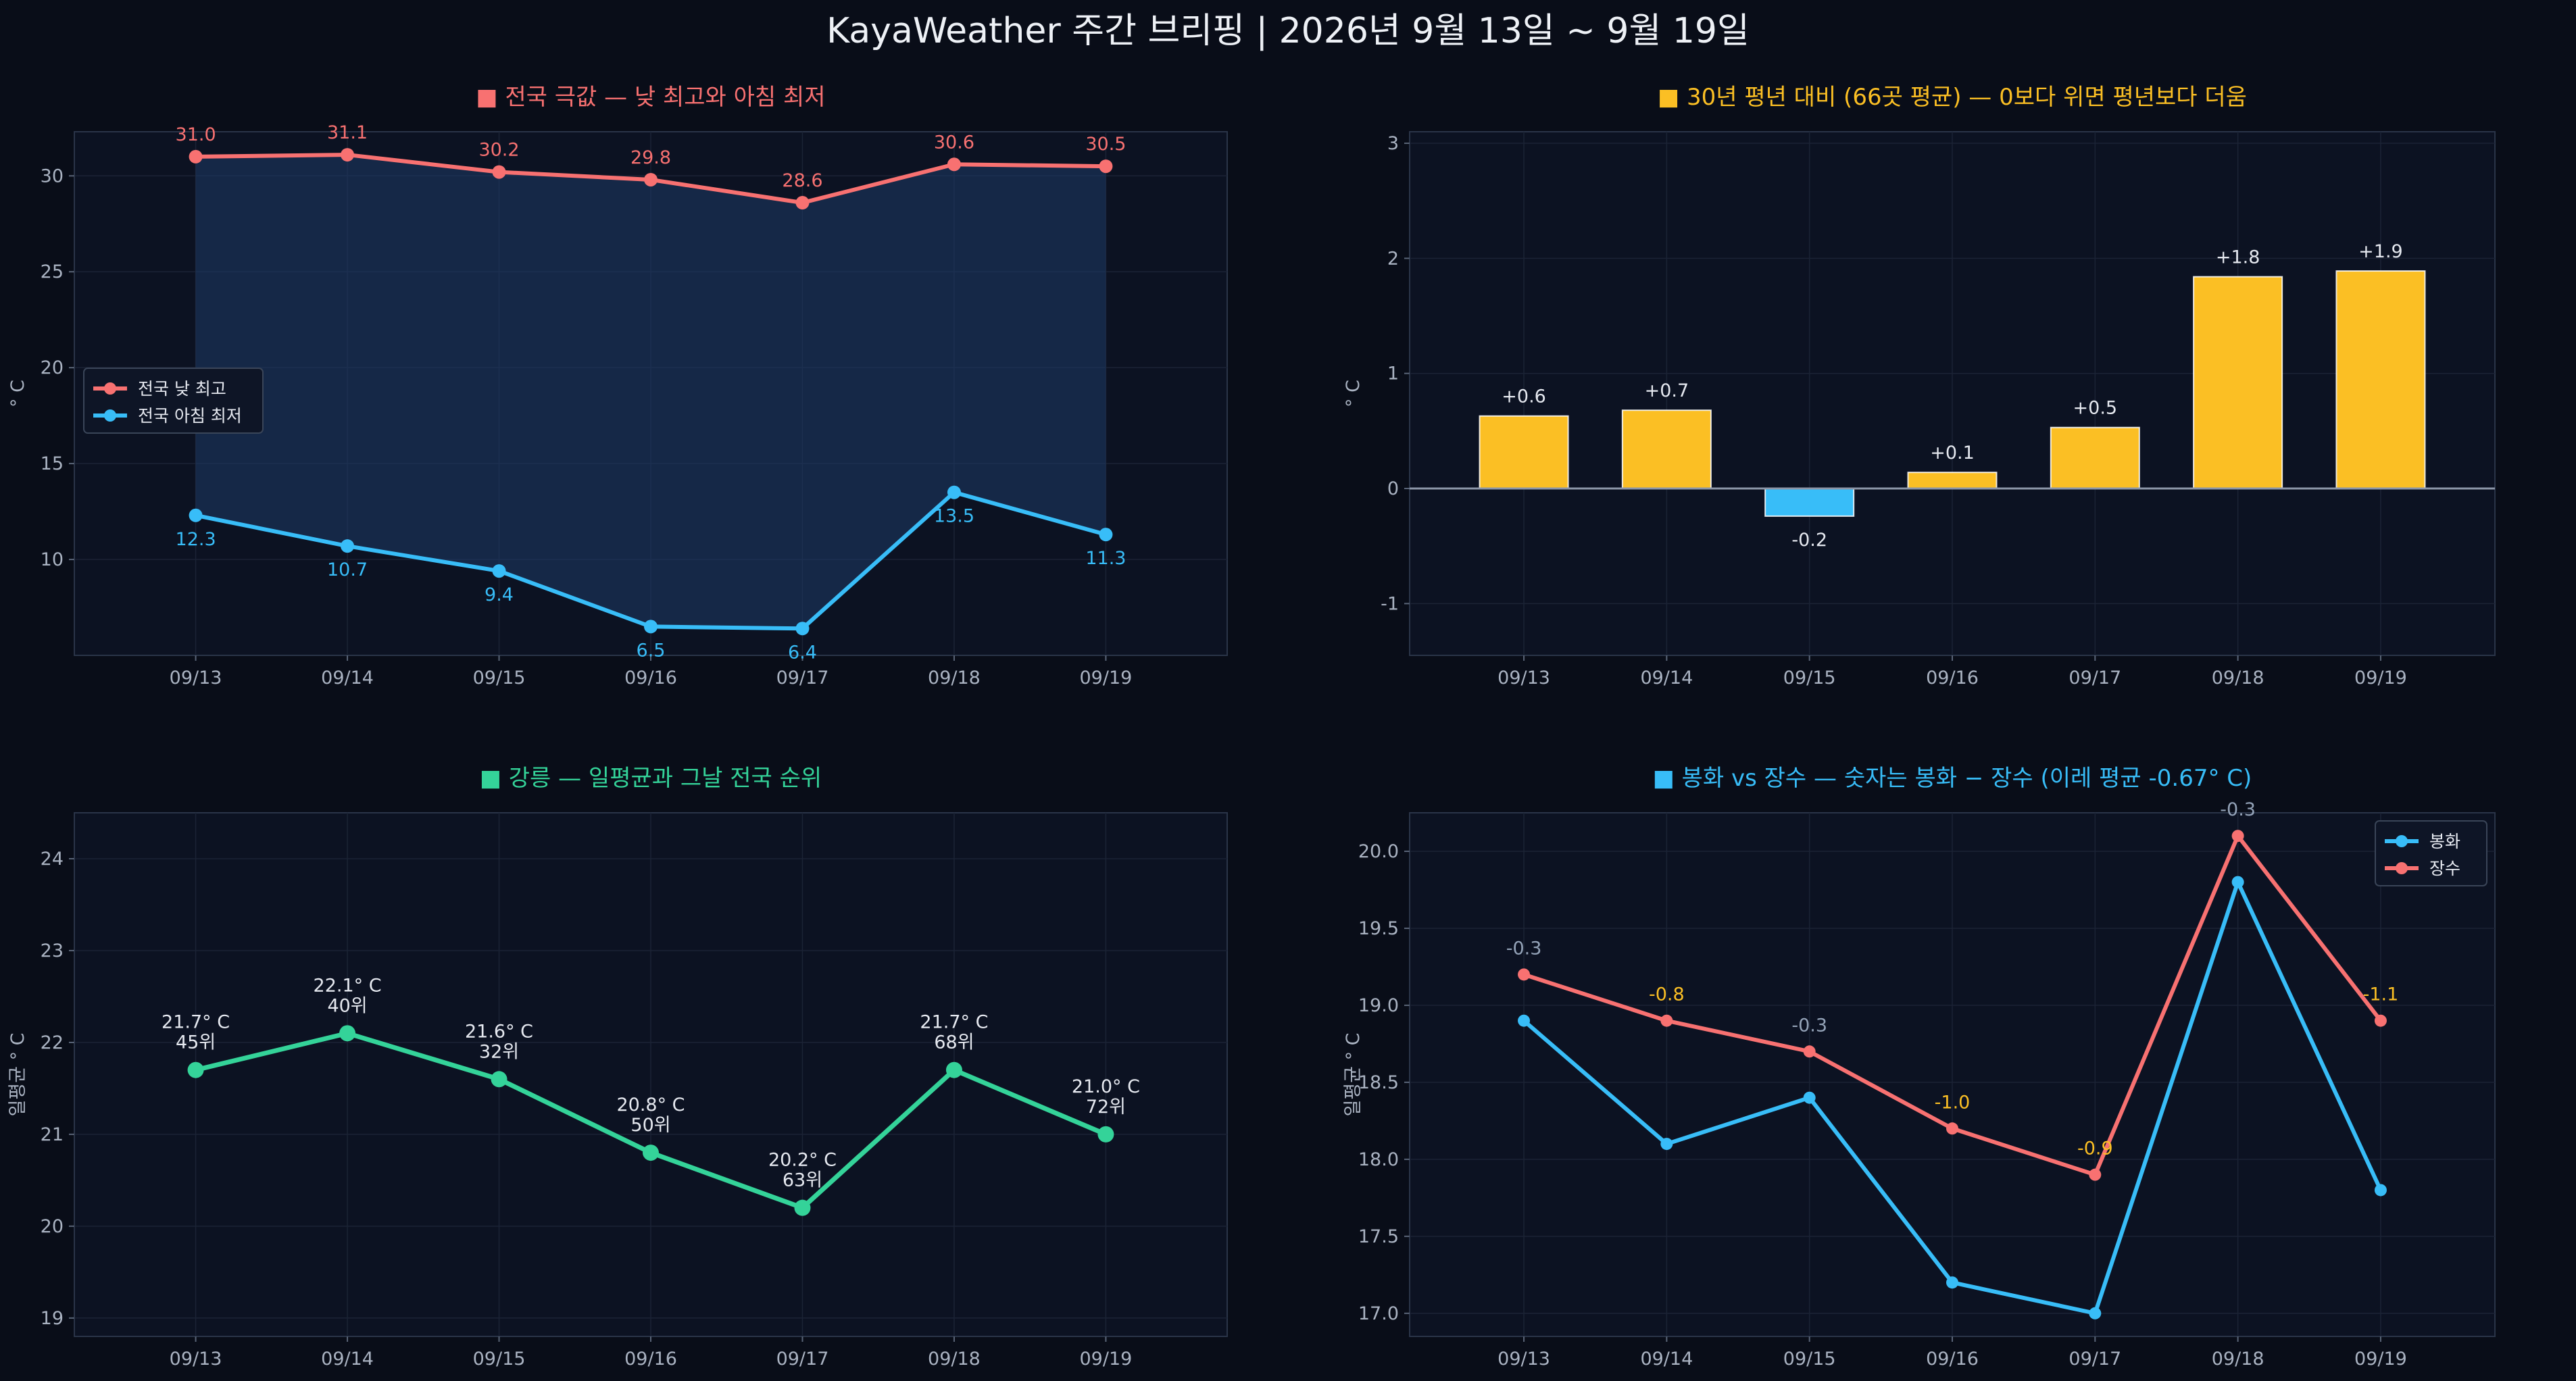  Describe the element at coordinates (499, 1051) in the screenshot. I see `rank-label: 32위` at that location.